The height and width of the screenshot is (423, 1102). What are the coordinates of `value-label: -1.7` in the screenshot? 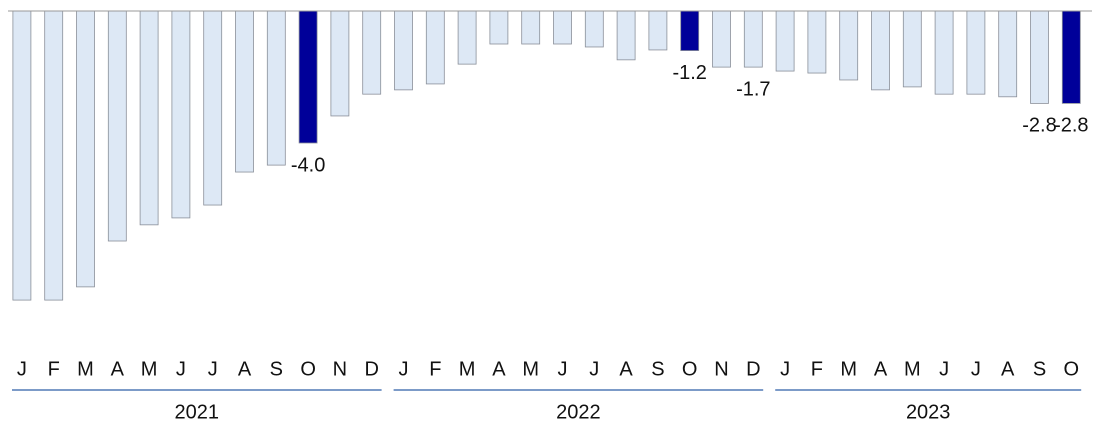 It's located at (753, 89).